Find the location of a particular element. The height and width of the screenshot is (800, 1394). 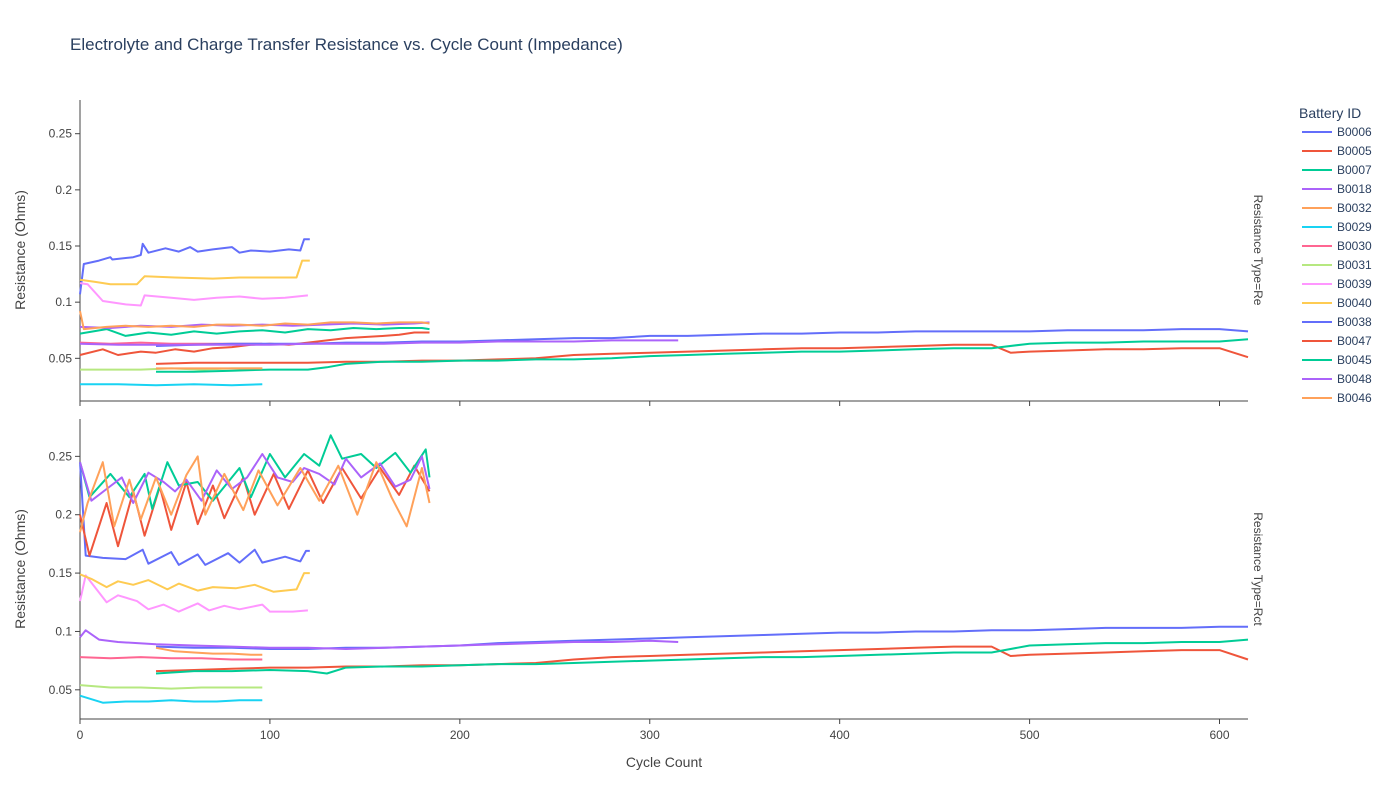

series-line-B0040-rct is located at coordinates (194, 582).